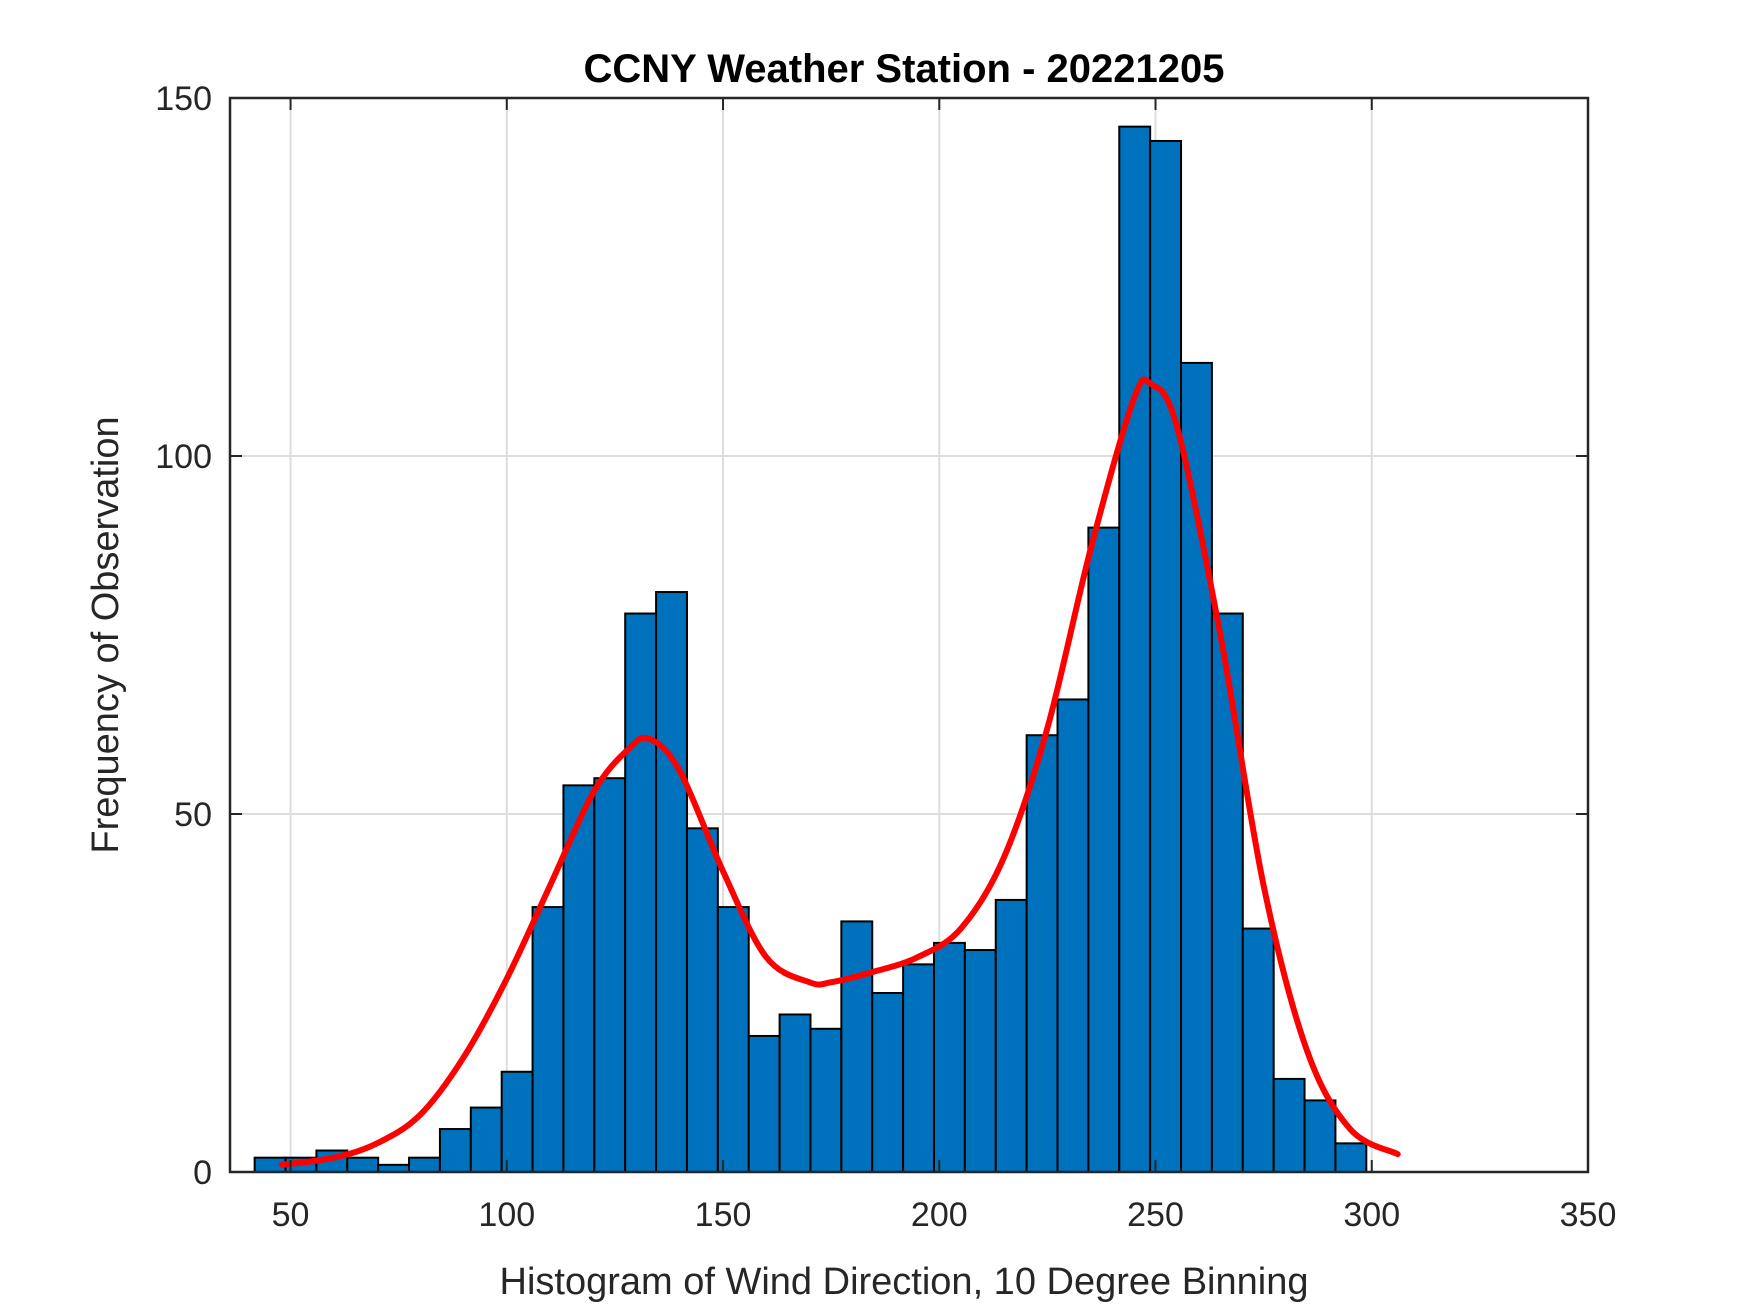  I want to click on x-tick-label: 300, so click(1371, 1215).